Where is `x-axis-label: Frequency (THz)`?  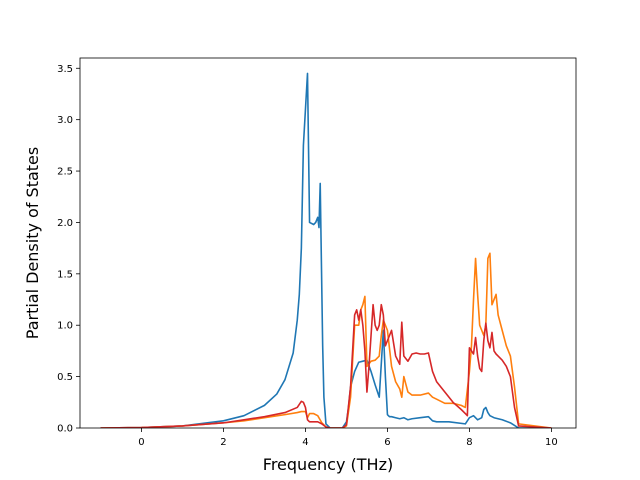
x-axis-label: Frequency (THz) is located at coordinates (328, 464).